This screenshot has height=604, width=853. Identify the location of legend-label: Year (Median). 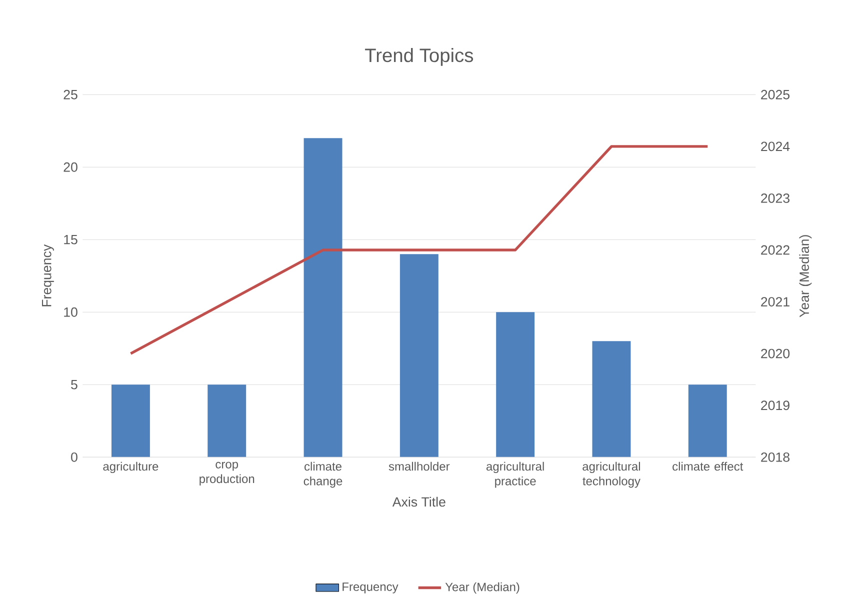
(482, 588).